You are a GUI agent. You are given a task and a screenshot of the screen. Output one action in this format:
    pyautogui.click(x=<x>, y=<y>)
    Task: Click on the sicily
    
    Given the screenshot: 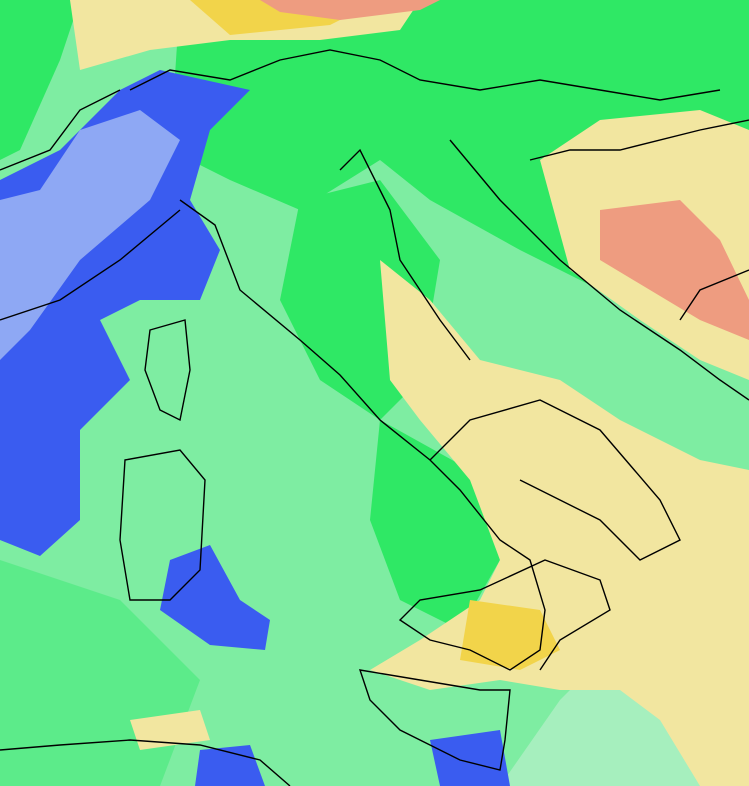 What is the action you would take?
    pyautogui.click(x=434, y=720)
    